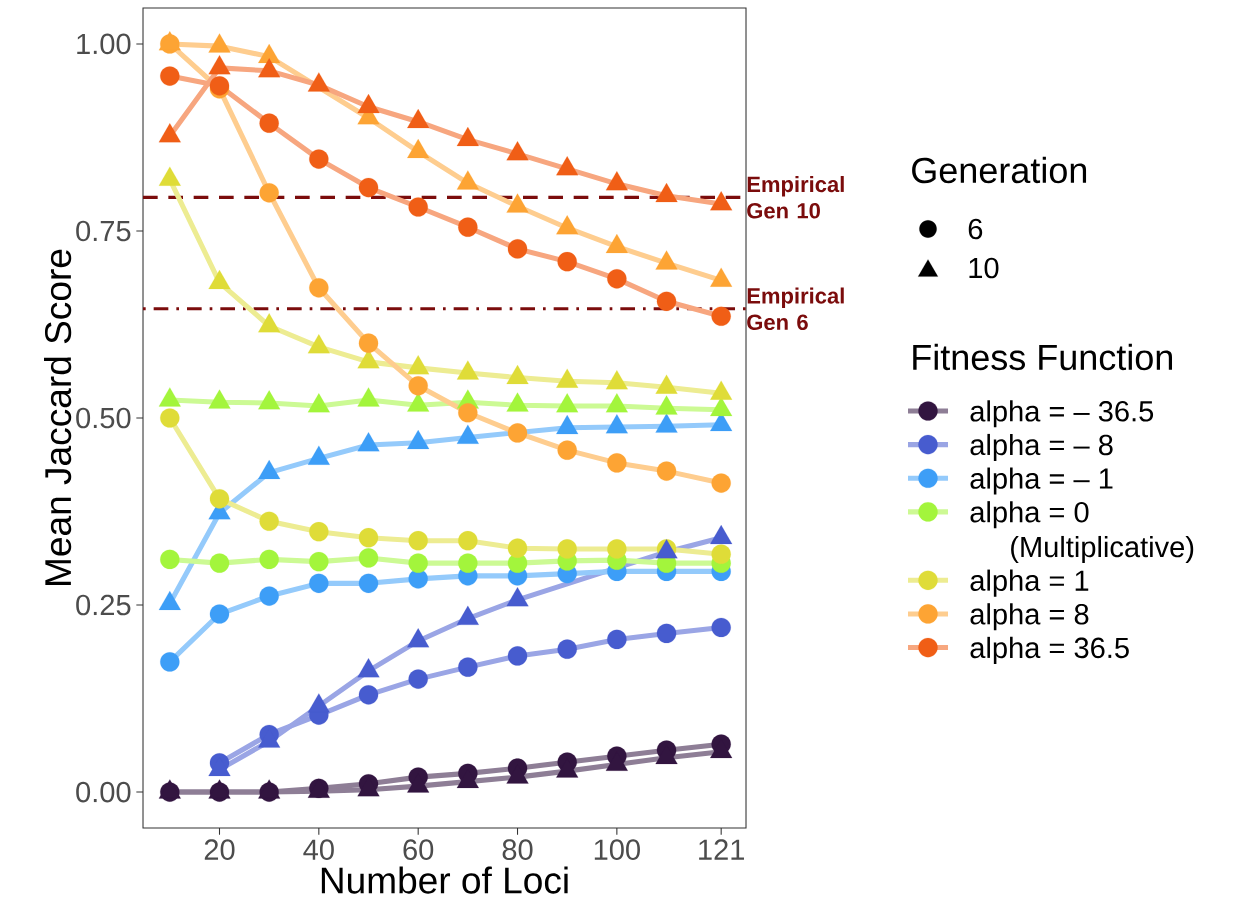  I want to click on x-tick-label: 121, so click(721, 849).